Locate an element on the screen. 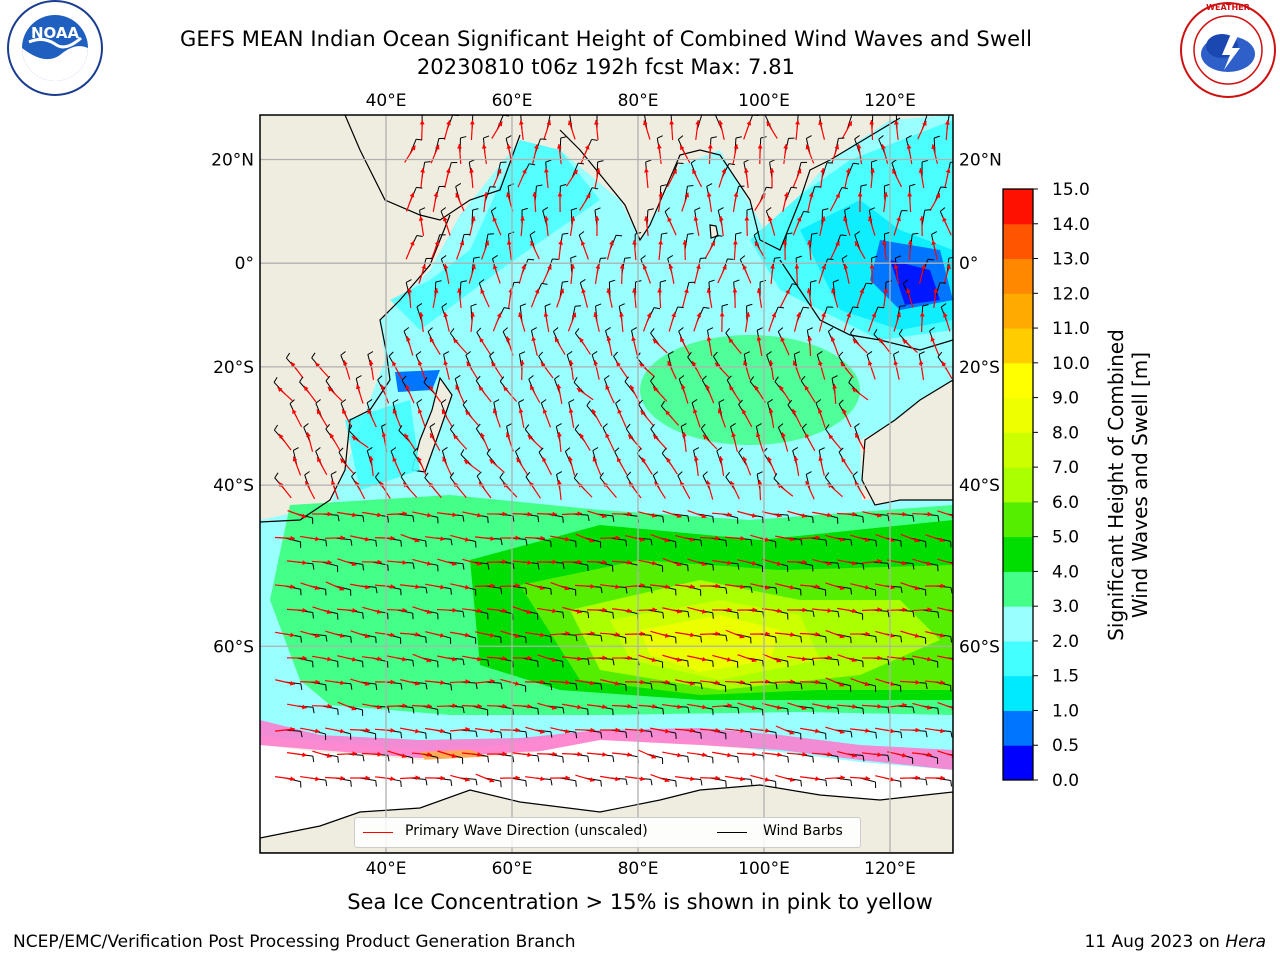 The width and height of the screenshot is (1280, 960). colorbar-tick-label: 2.0 is located at coordinates (1065, 642).